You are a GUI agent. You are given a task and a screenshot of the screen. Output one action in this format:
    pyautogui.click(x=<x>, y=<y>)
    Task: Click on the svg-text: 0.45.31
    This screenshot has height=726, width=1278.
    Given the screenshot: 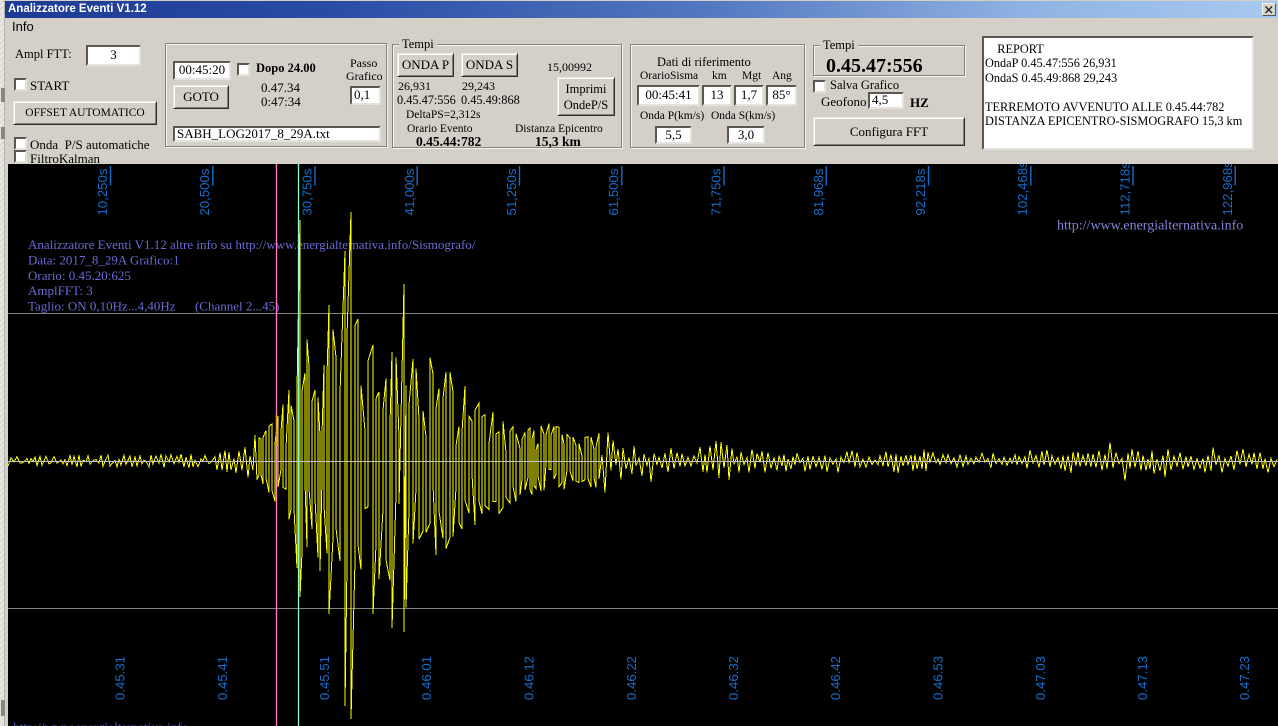 What is the action you would take?
    pyautogui.click(x=120, y=678)
    